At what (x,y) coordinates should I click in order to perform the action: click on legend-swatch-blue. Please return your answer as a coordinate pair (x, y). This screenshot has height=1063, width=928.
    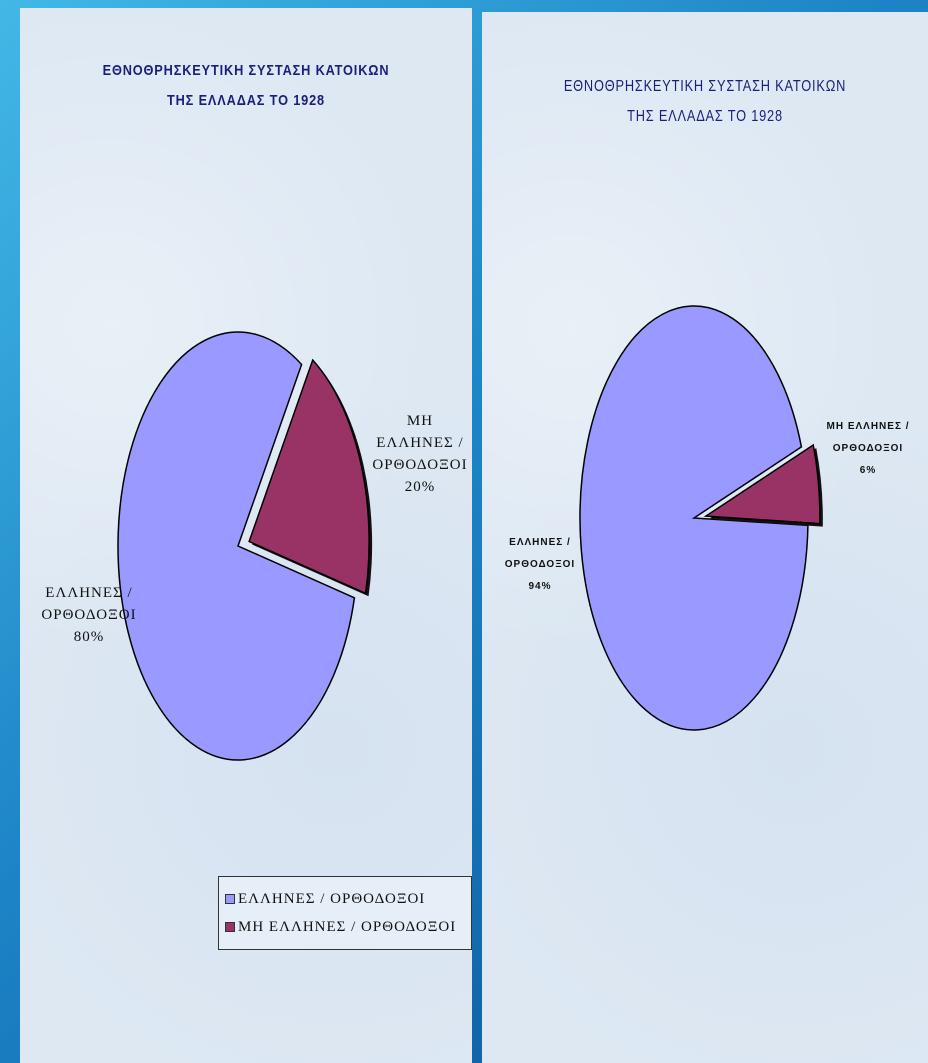
    Looking at the image, I should click on (230, 899).